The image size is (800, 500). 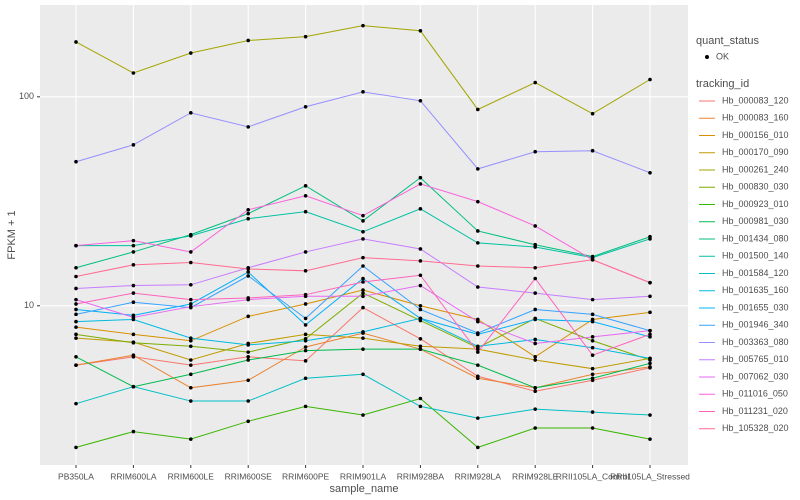 I want to click on x-tick-label: RRIM600LE, so click(x=191, y=476).